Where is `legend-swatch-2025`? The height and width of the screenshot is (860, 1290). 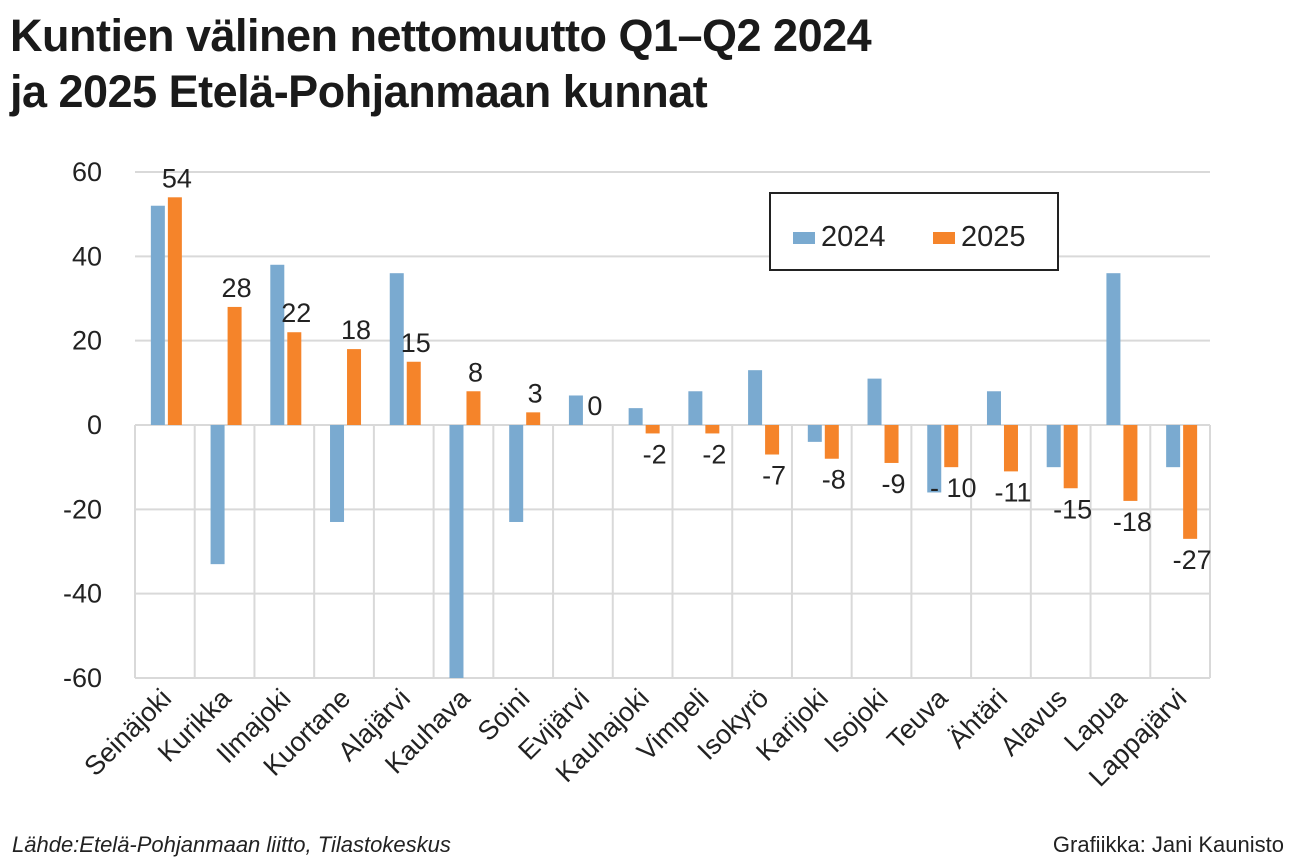
legend-swatch-2025 is located at coordinates (944, 238).